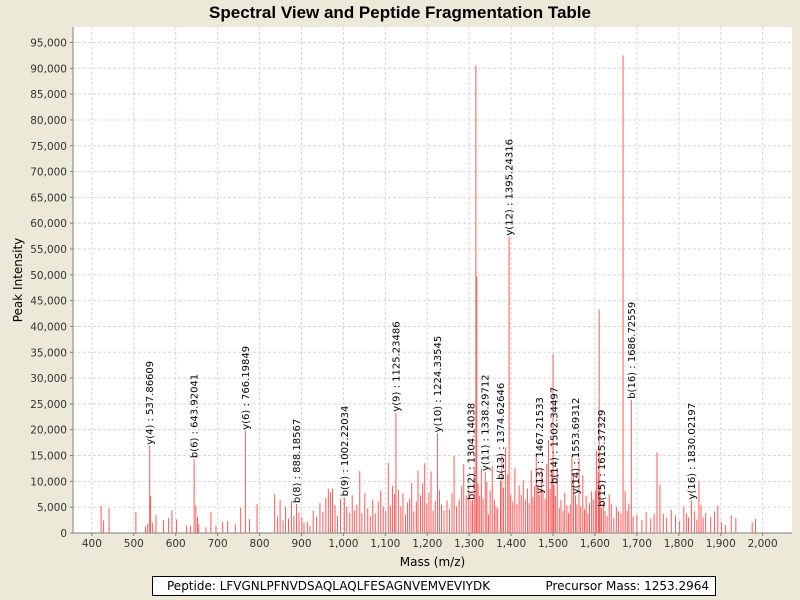 The width and height of the screenshot is (800, 600). I want to click on x-tick-label: 1,800, so click(679, 544).